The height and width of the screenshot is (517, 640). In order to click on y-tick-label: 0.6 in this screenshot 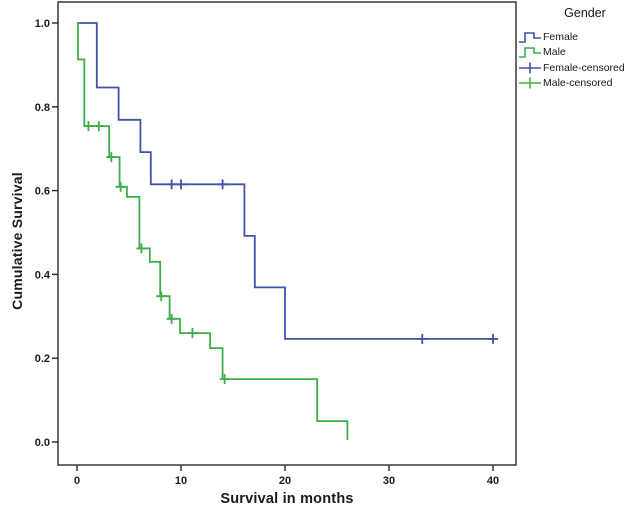, I will do `click(42, 192)`.